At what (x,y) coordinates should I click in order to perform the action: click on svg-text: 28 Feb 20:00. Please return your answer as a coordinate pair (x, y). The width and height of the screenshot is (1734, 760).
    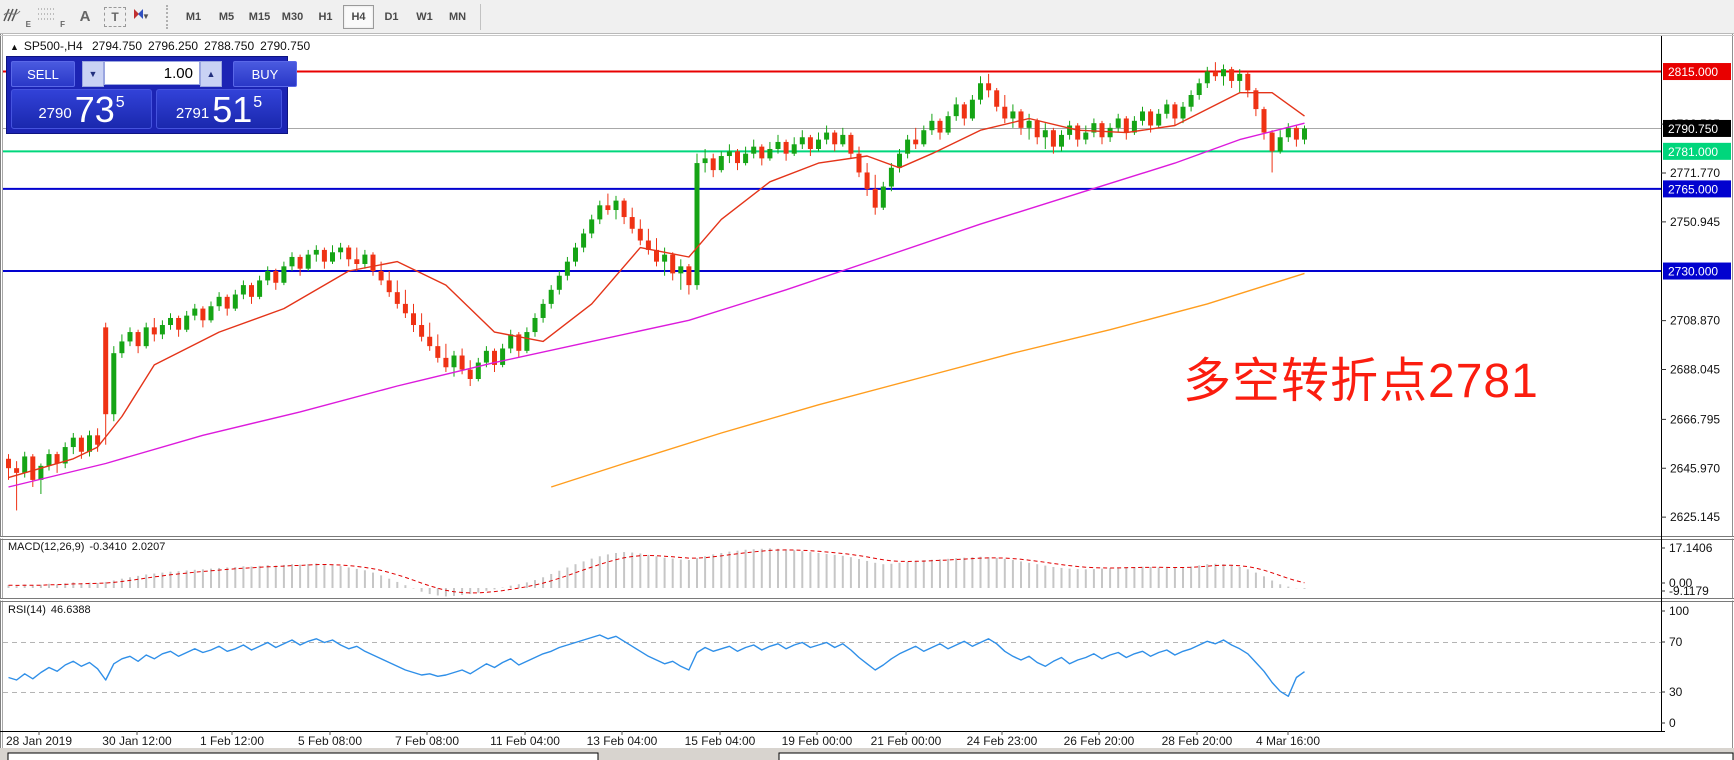
    Looking at the image, I should click on (1197, 741).